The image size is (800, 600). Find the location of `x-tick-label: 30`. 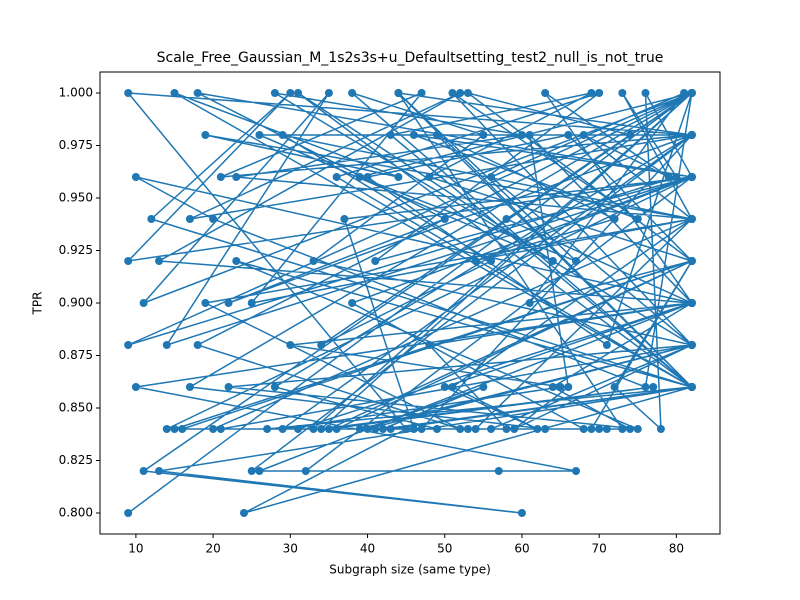

x-tick-label: 30 is located at coordinates (290, 549).